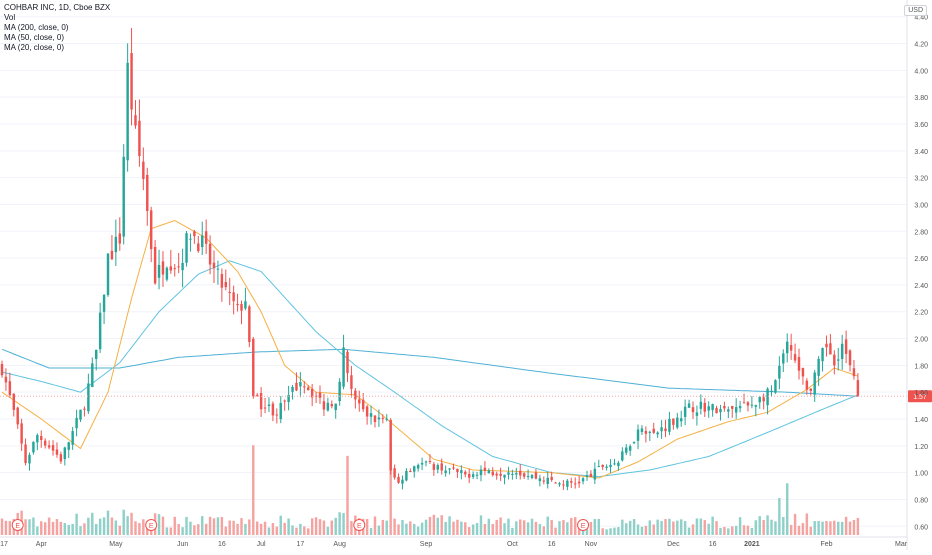 The height and width of the screenshot is (555, 932). What do you see at coordinates (34, 37) in the screenshot?
I see `legend-ma50: MA (50, close, 0)` at bounding box center [34, 37].